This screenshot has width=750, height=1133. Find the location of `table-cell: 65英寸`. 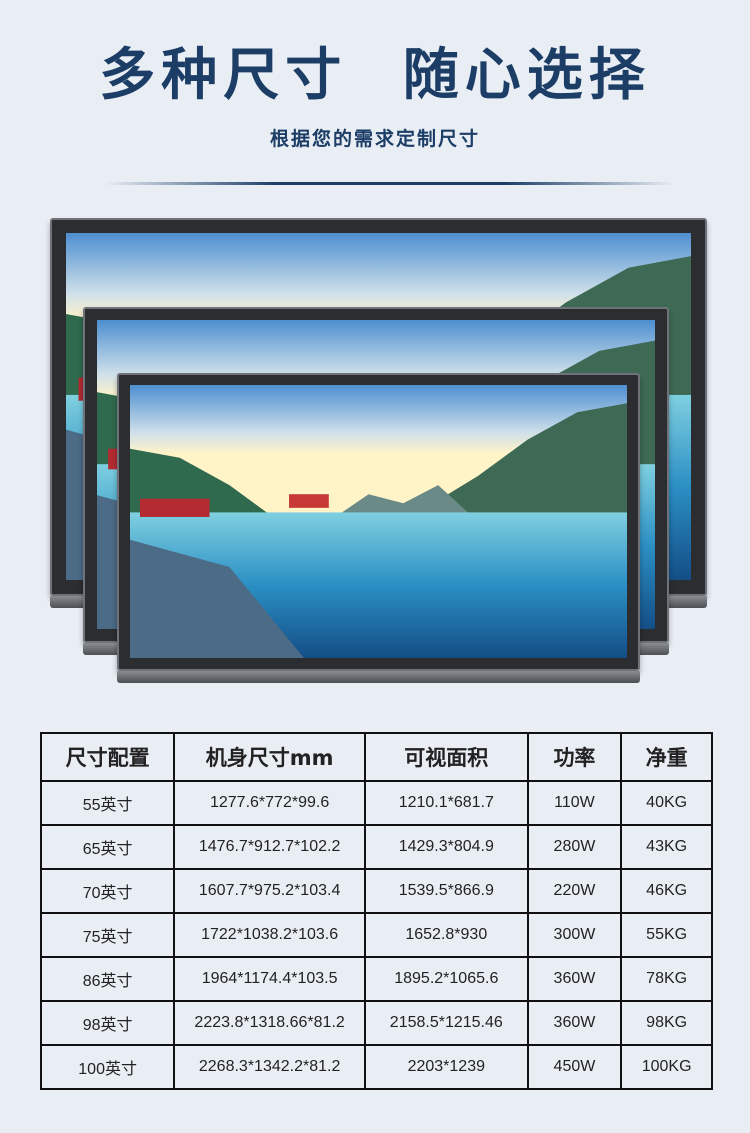

table-cell: 65英寸 is located at coordinates (107, 847).